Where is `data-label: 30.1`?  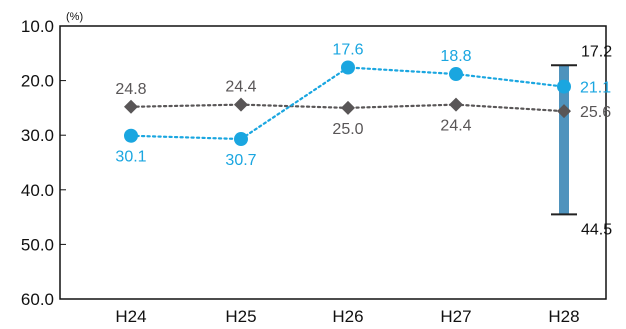 data-label: 30.1 is located at coordinates (130, 157).